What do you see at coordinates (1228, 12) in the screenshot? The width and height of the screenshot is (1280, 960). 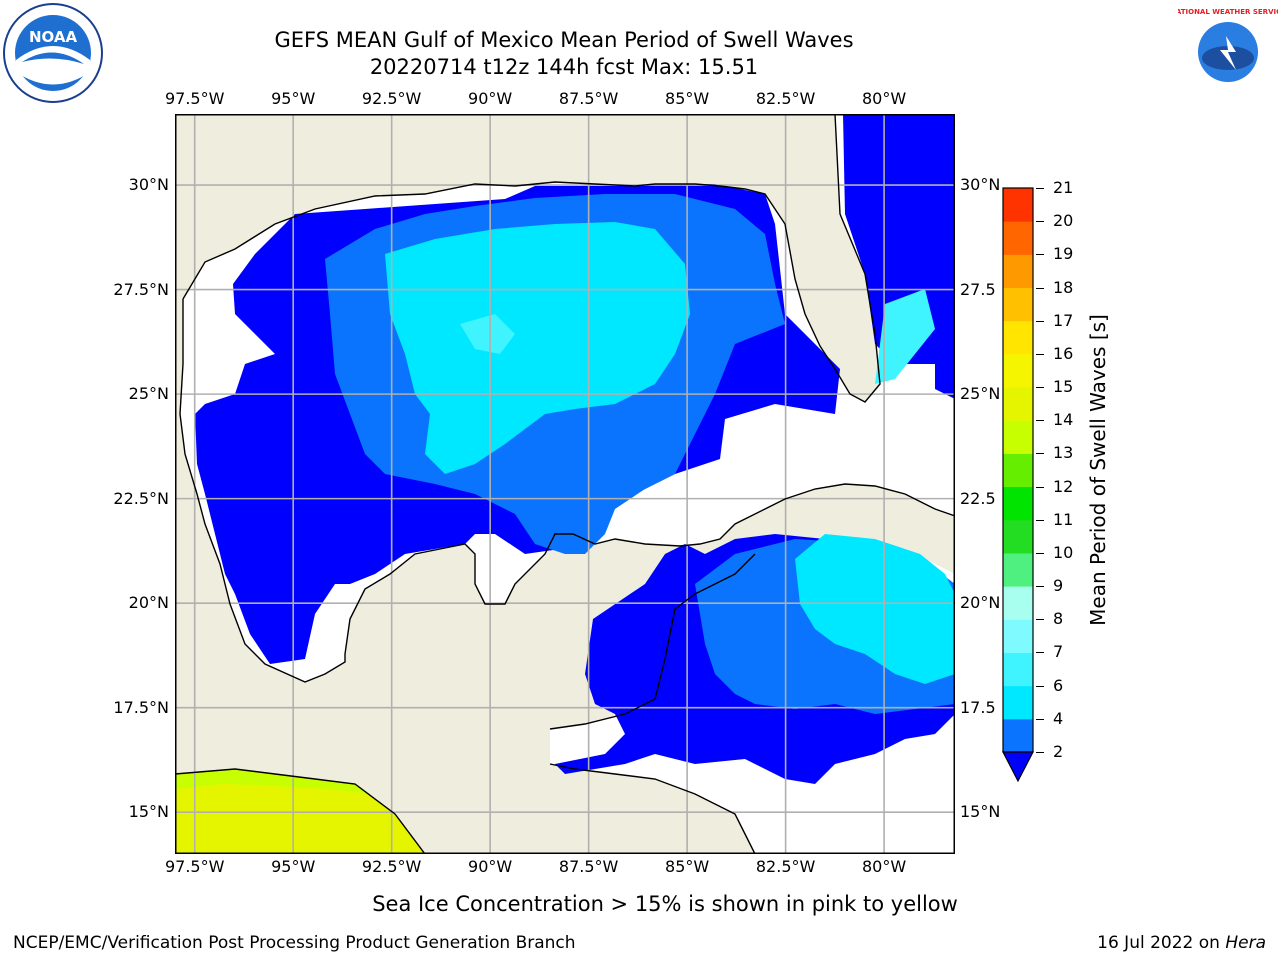 I see `nws-logo-text: NATIONAL WEATHER SERVICE` at bounding box center [1228, 12].